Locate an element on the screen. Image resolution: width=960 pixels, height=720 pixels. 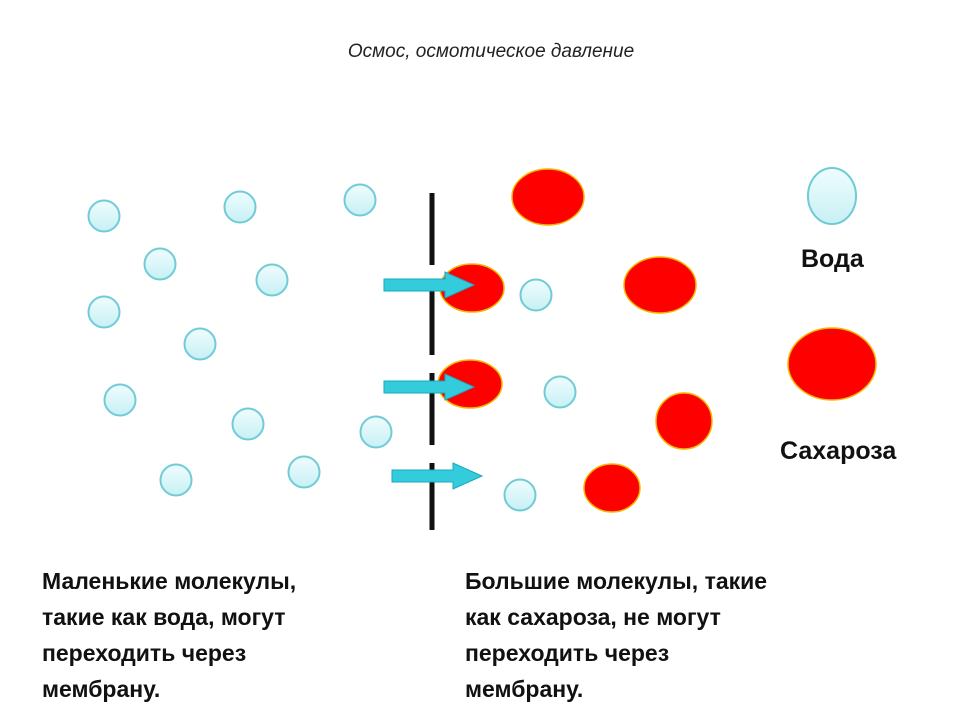
diagram-title: Осмос, осмотическое давление is located at coordinates (491, 51).